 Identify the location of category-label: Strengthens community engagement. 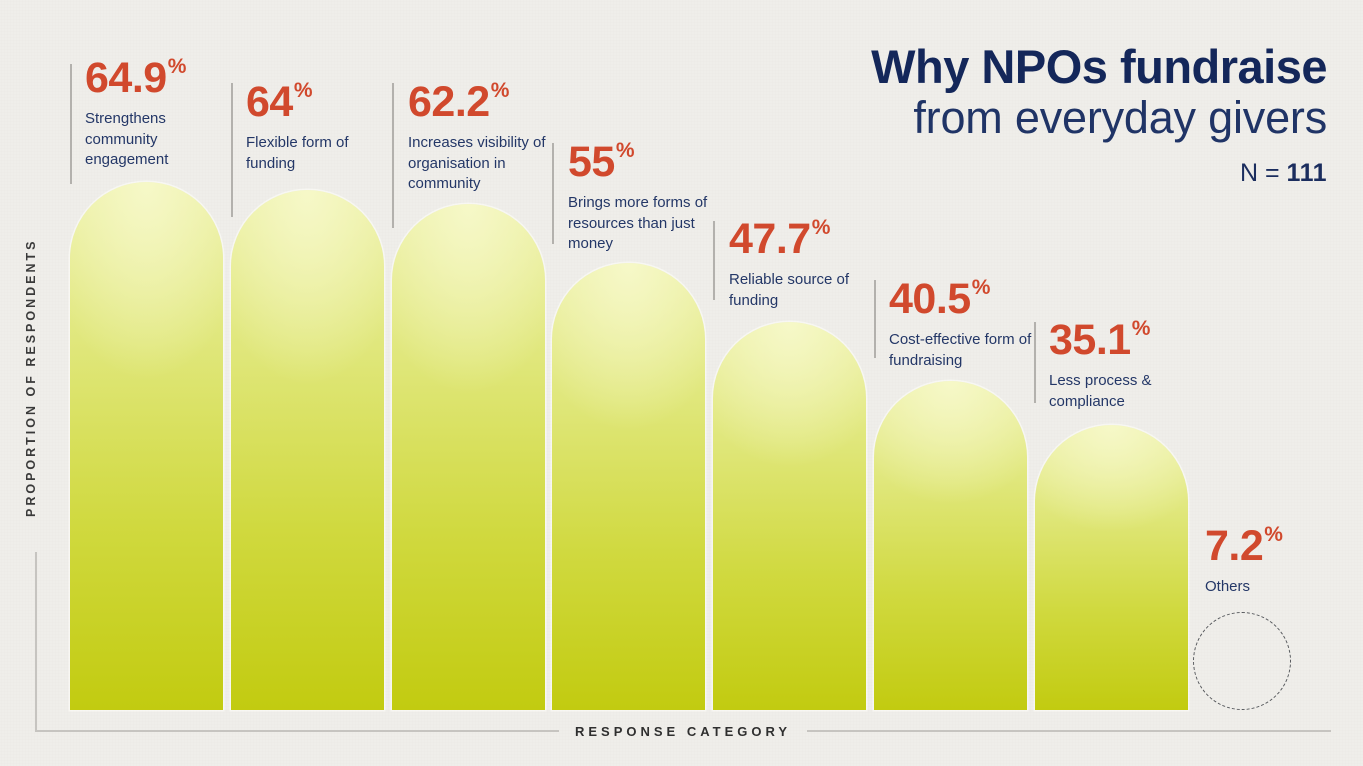
(127, 139).